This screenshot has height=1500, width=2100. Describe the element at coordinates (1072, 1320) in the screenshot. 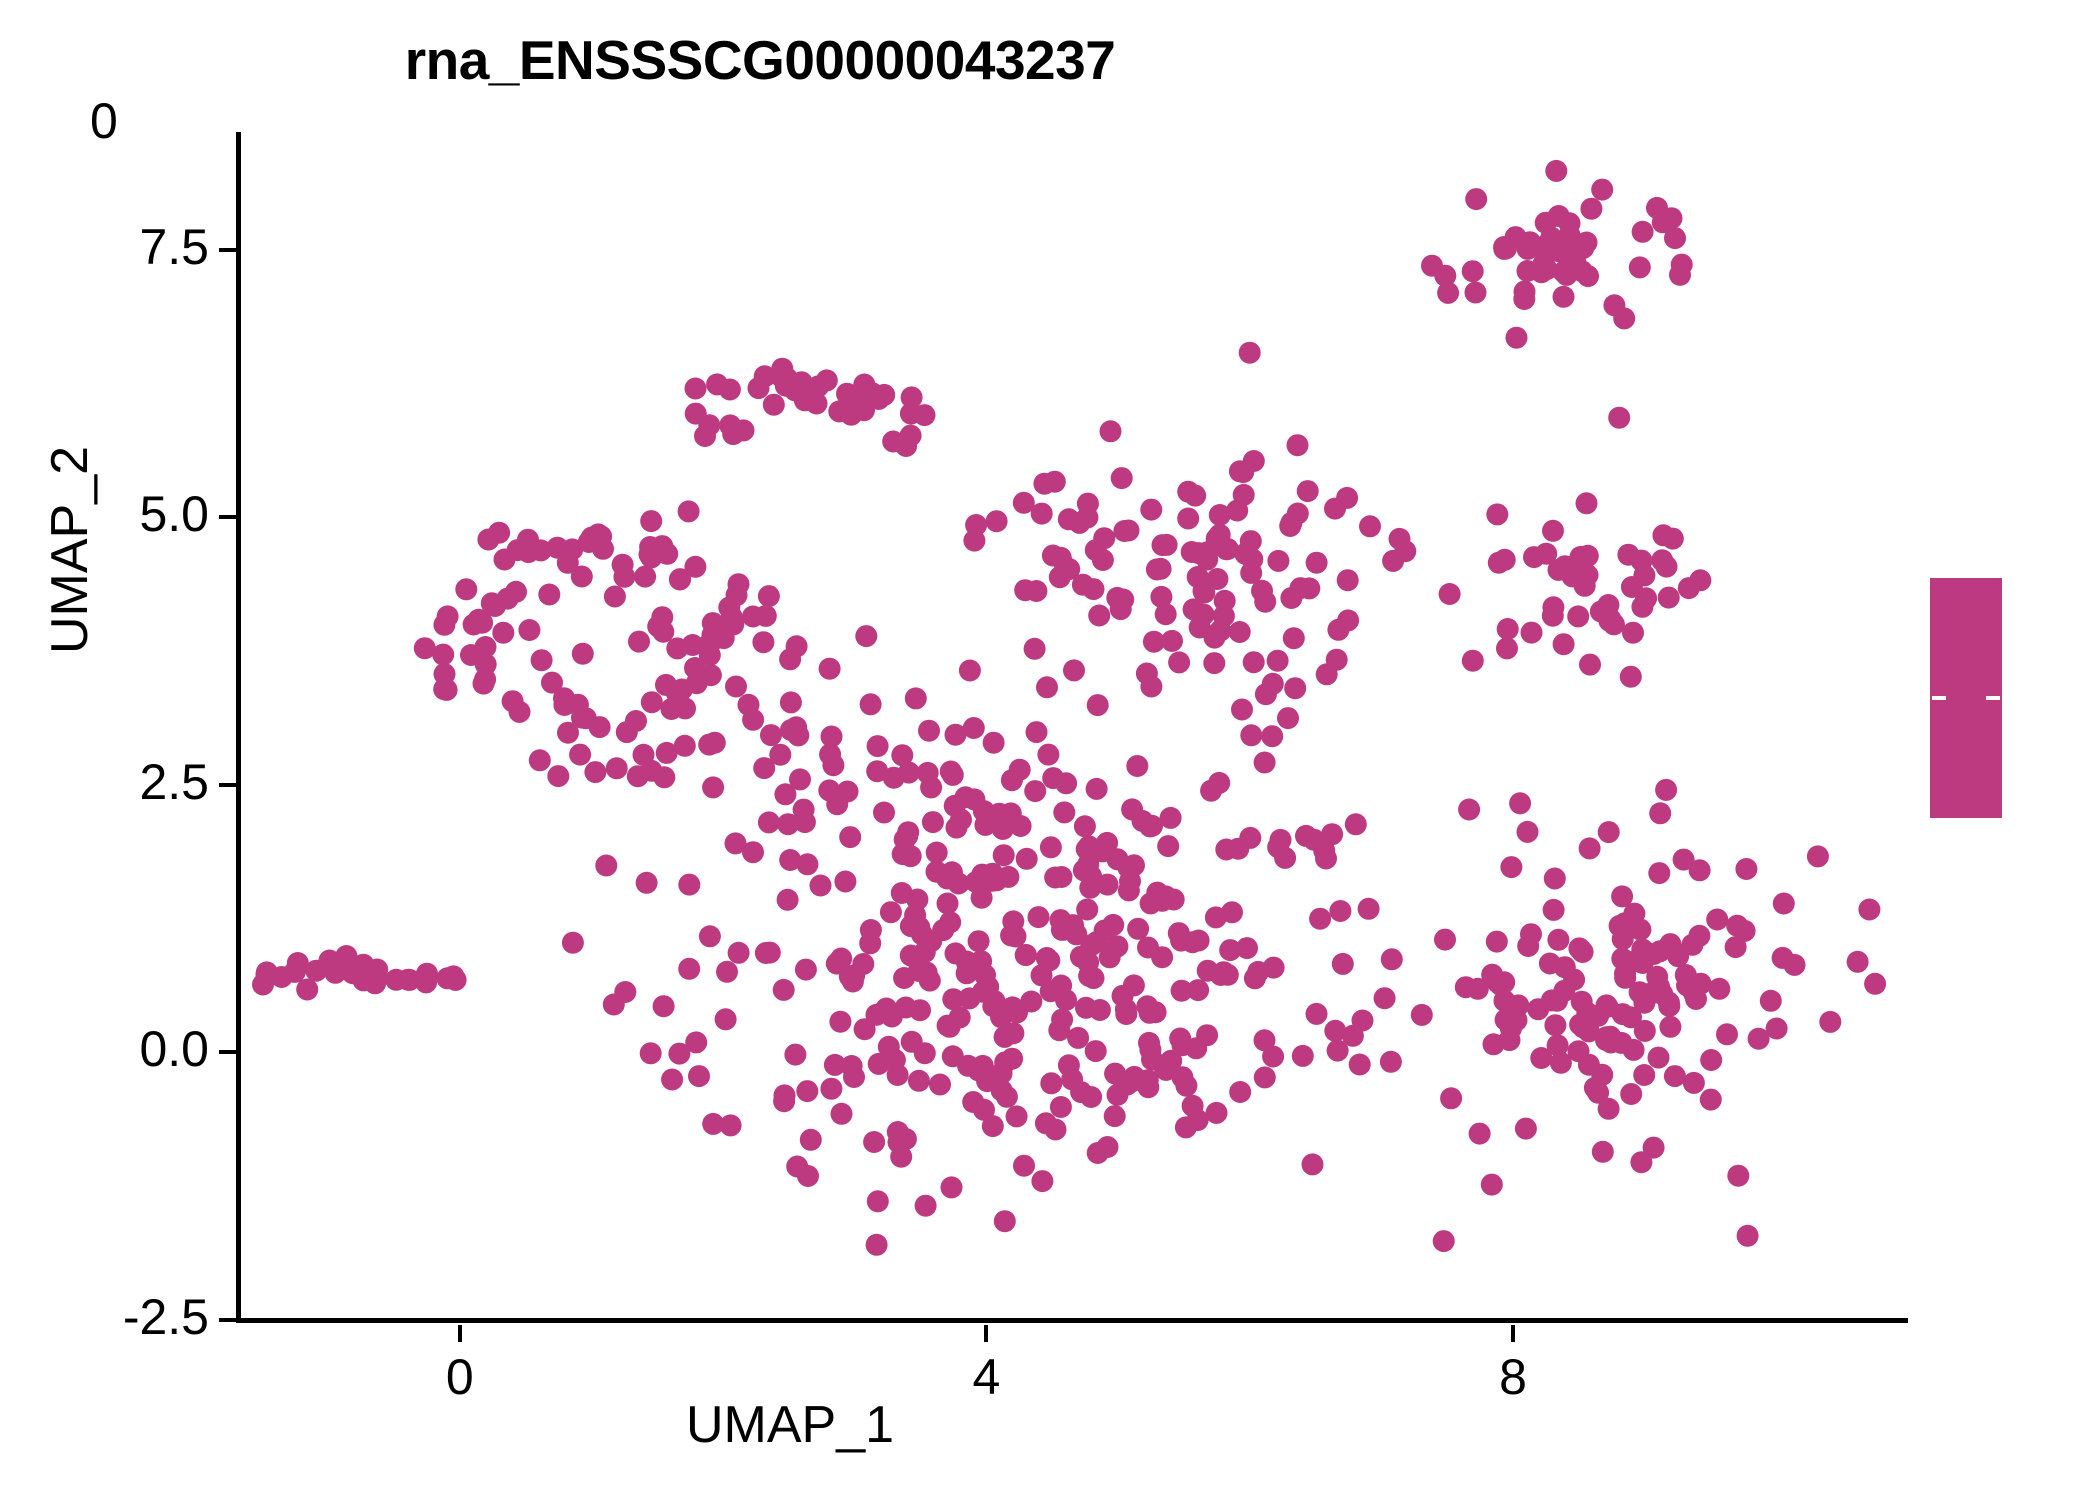

I see `x-axis-line` at that location.